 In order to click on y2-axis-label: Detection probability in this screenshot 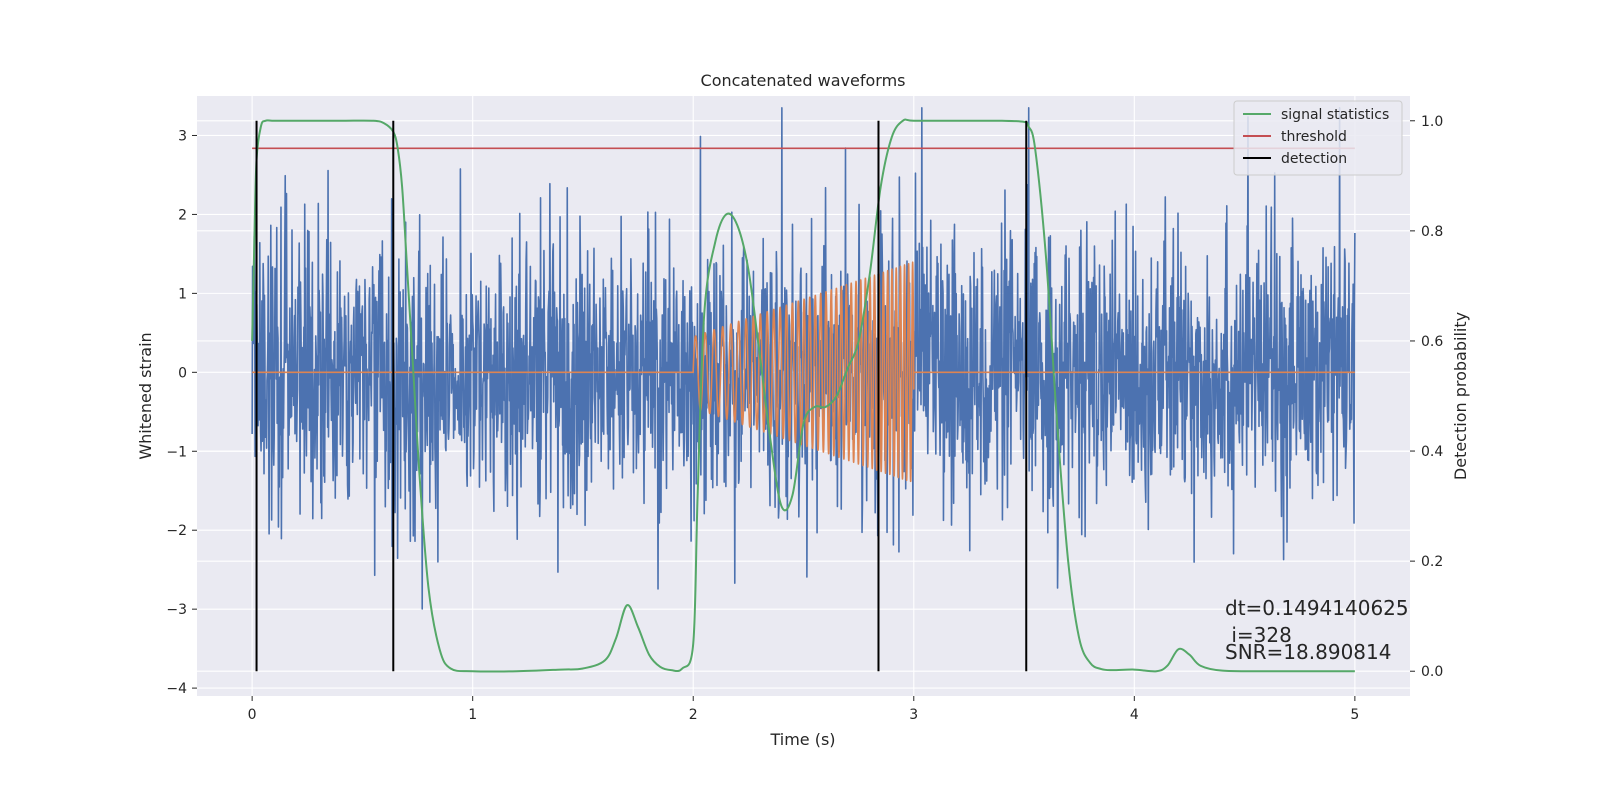, I will do `click(1460, 396)`.